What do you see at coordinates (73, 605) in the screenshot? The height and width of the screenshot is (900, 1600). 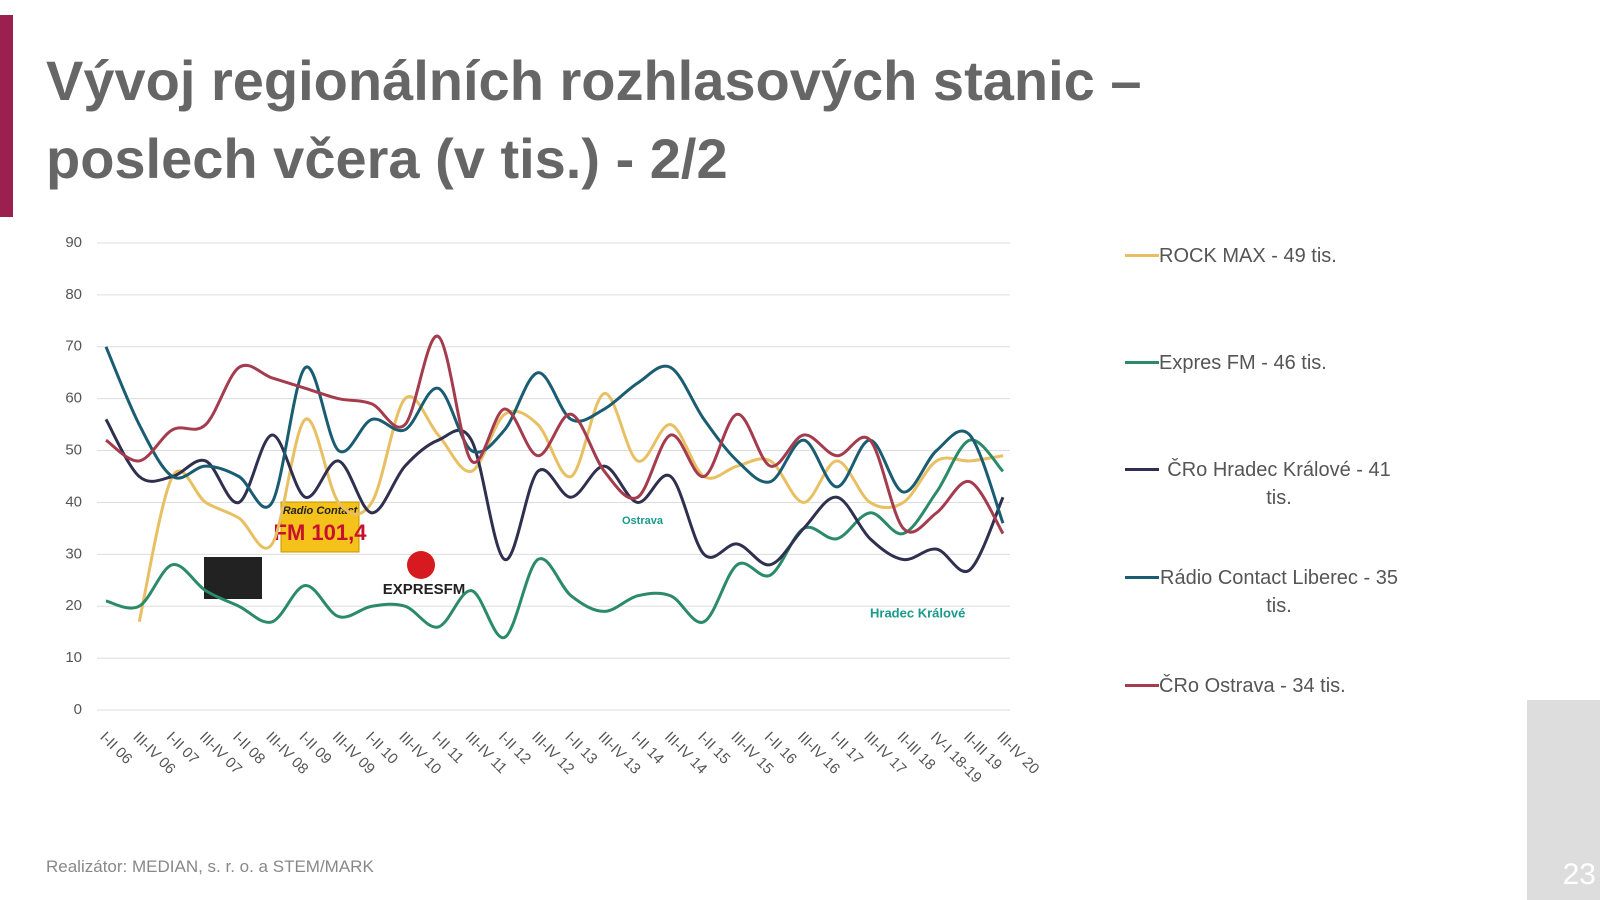 I see `y-tick-label: 20` at bounding box center [73, 605].